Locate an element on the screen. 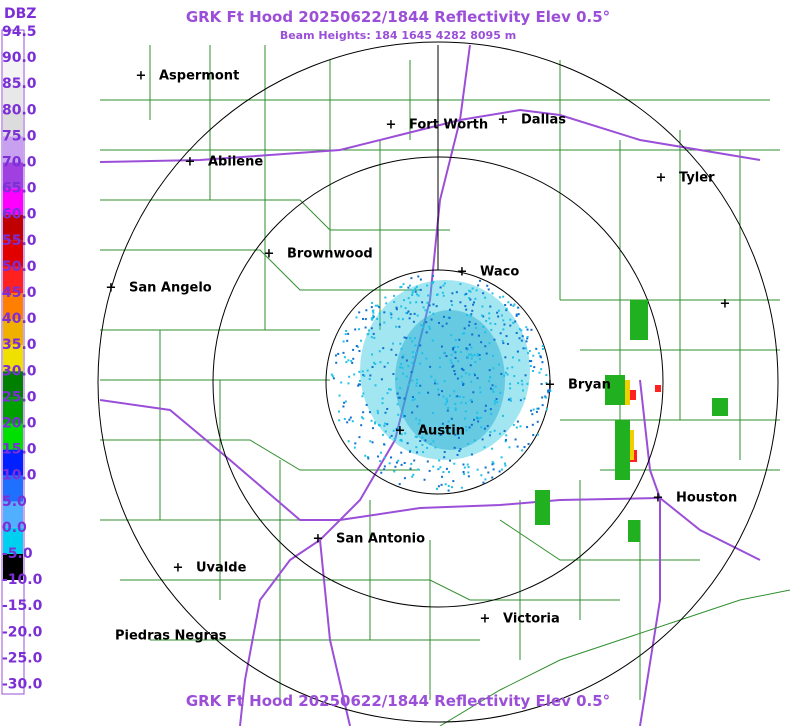 This screenshot has height=726, width=797. legend-label: 60.0 is located at coordinates (19, 215).